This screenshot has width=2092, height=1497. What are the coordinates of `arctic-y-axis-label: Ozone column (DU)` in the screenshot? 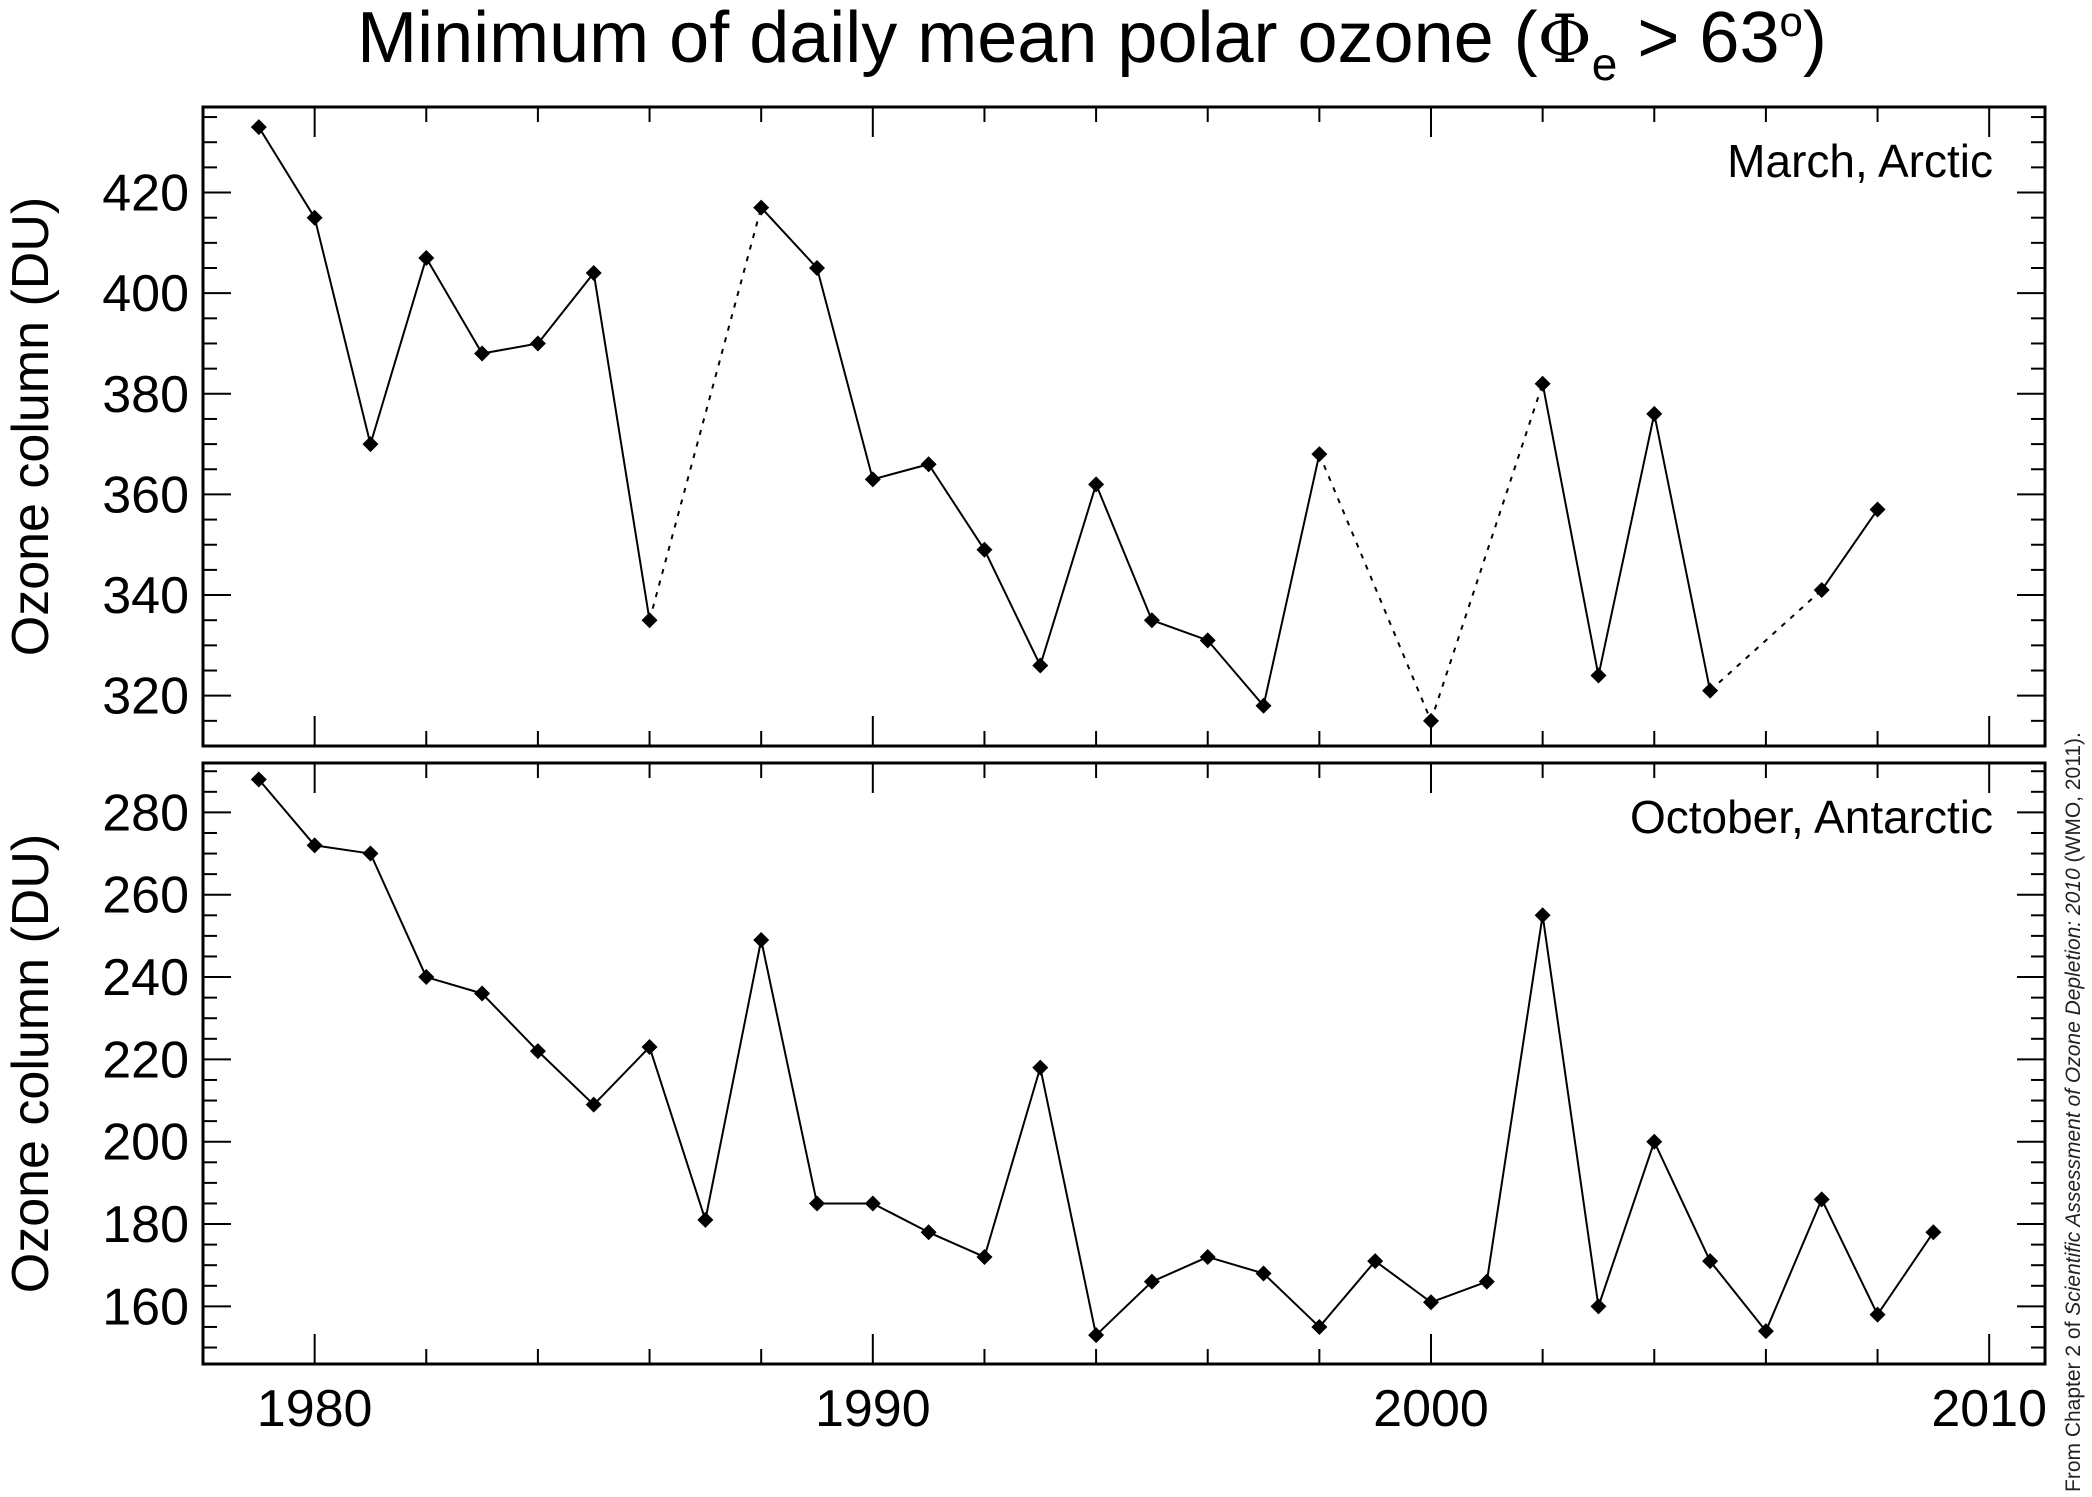 It's located at (31, 426).